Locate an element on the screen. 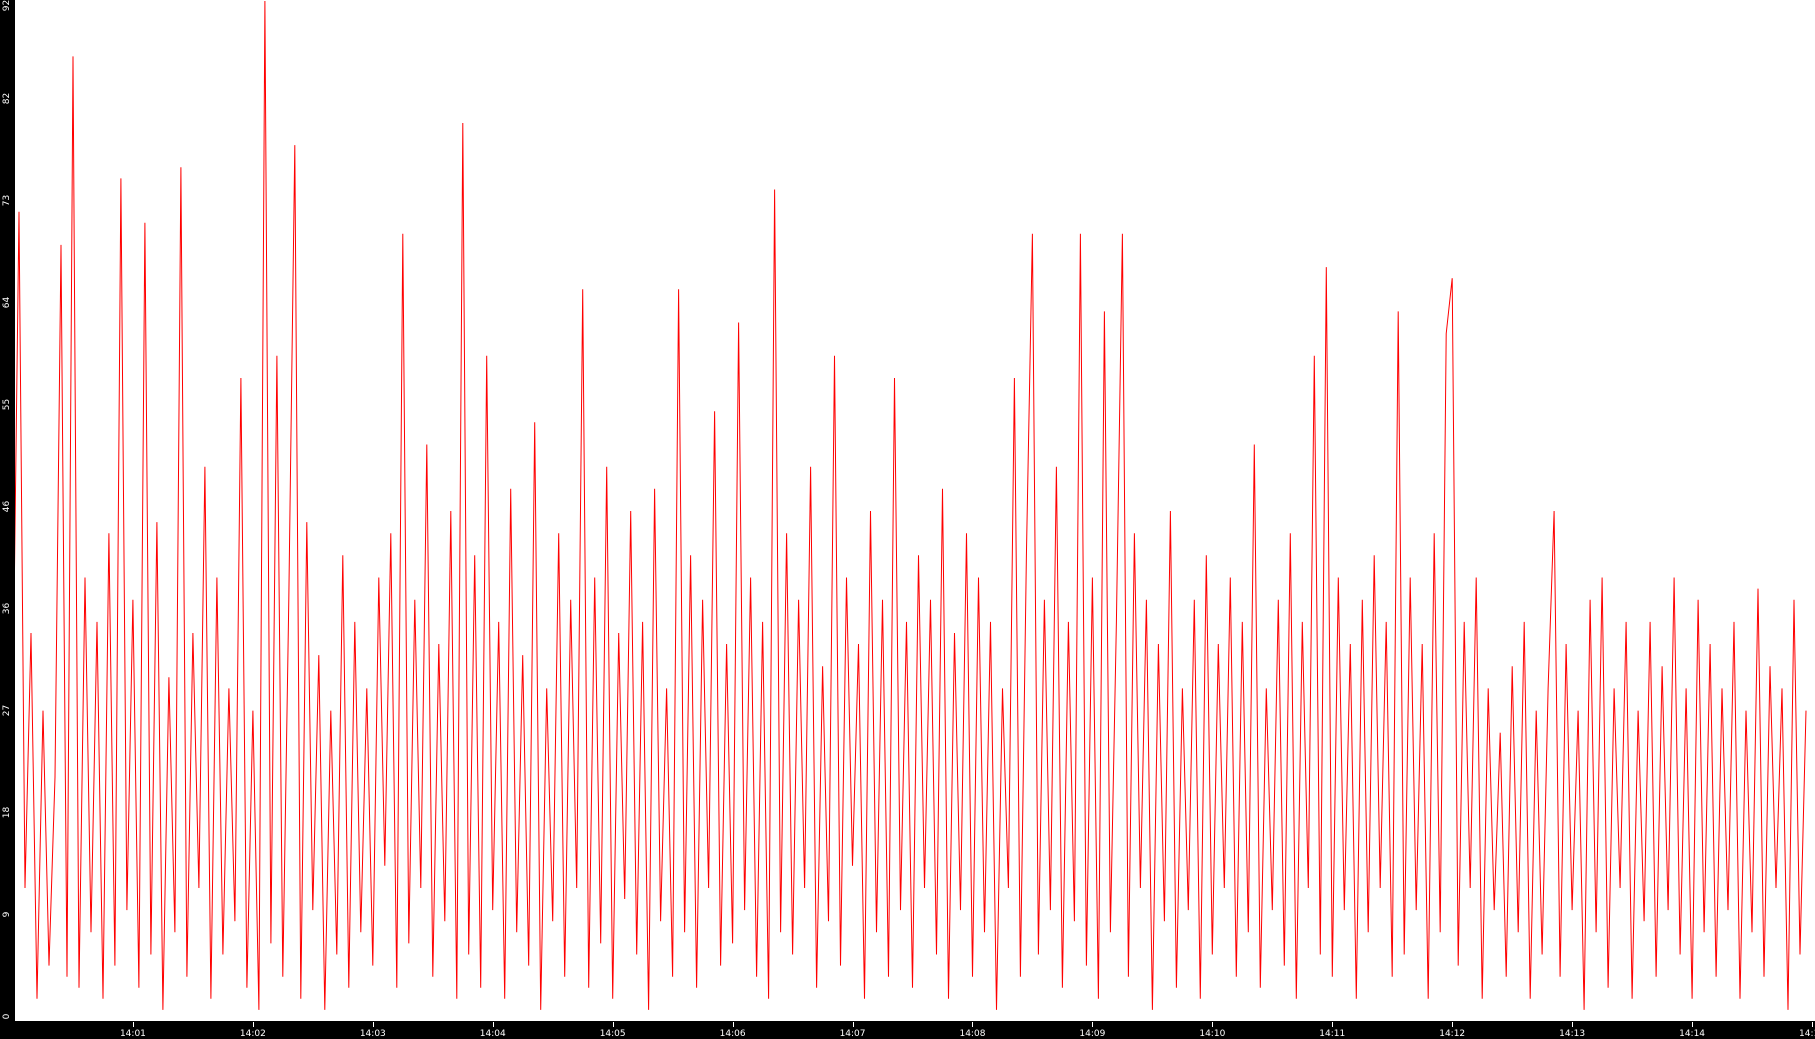 The image size is (1815, 1039). y-tick-text: 46 is located at coordinates (7, 506).